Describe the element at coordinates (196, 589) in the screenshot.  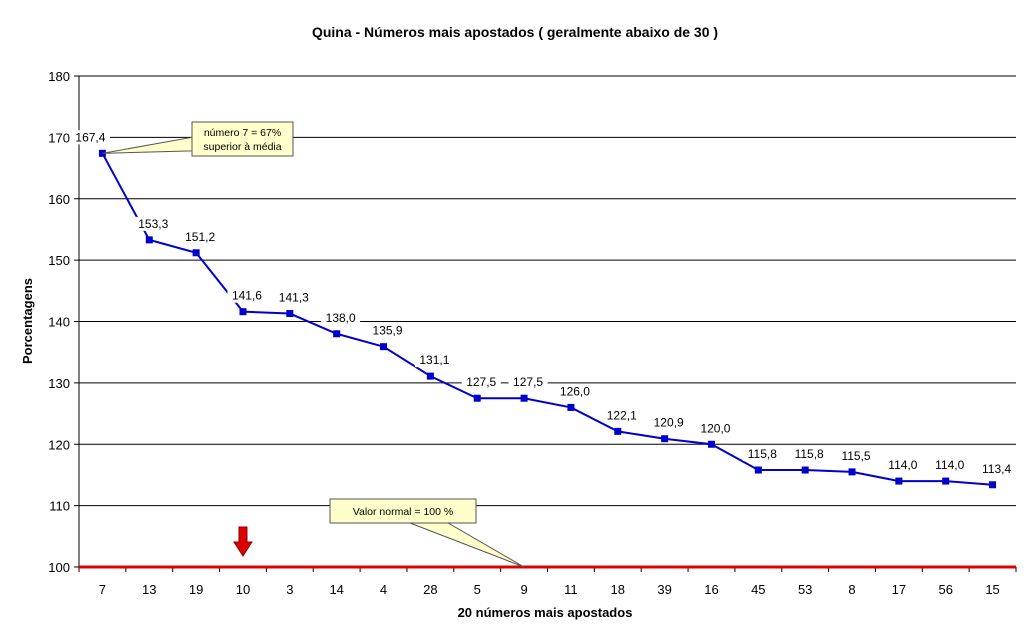
I see `x-tick-label: 19` at that location.